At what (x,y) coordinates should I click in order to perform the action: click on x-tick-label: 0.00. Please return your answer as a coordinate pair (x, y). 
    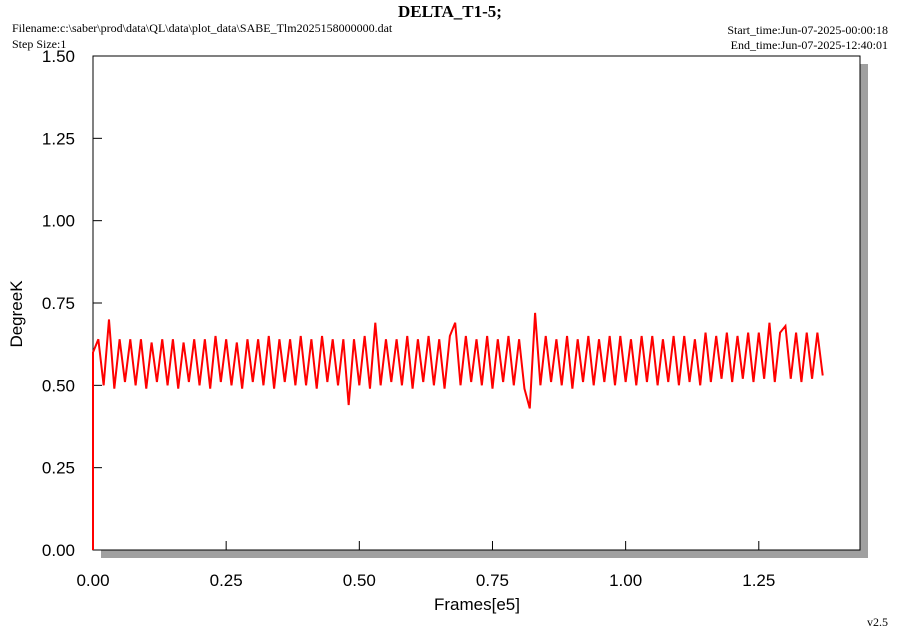
    Looking at the image, I should click on (92, 580).